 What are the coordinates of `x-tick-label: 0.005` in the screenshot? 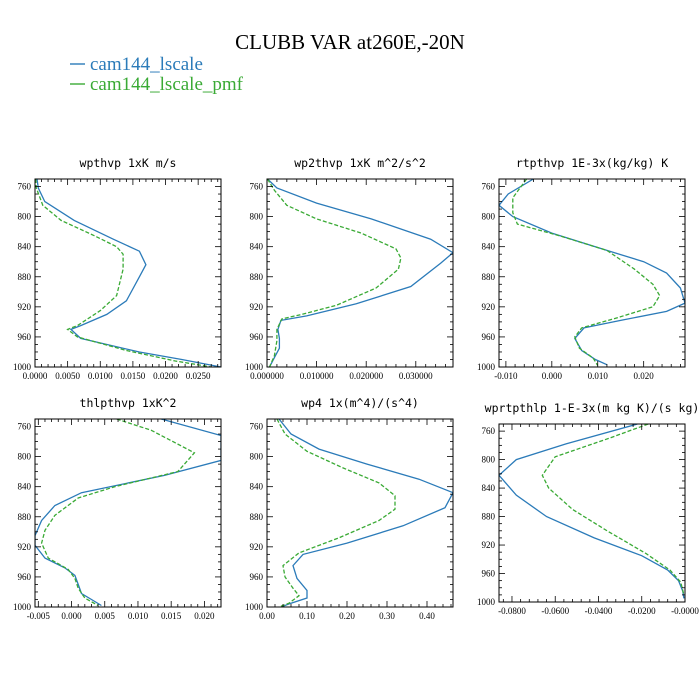 It's located at (105, 616).